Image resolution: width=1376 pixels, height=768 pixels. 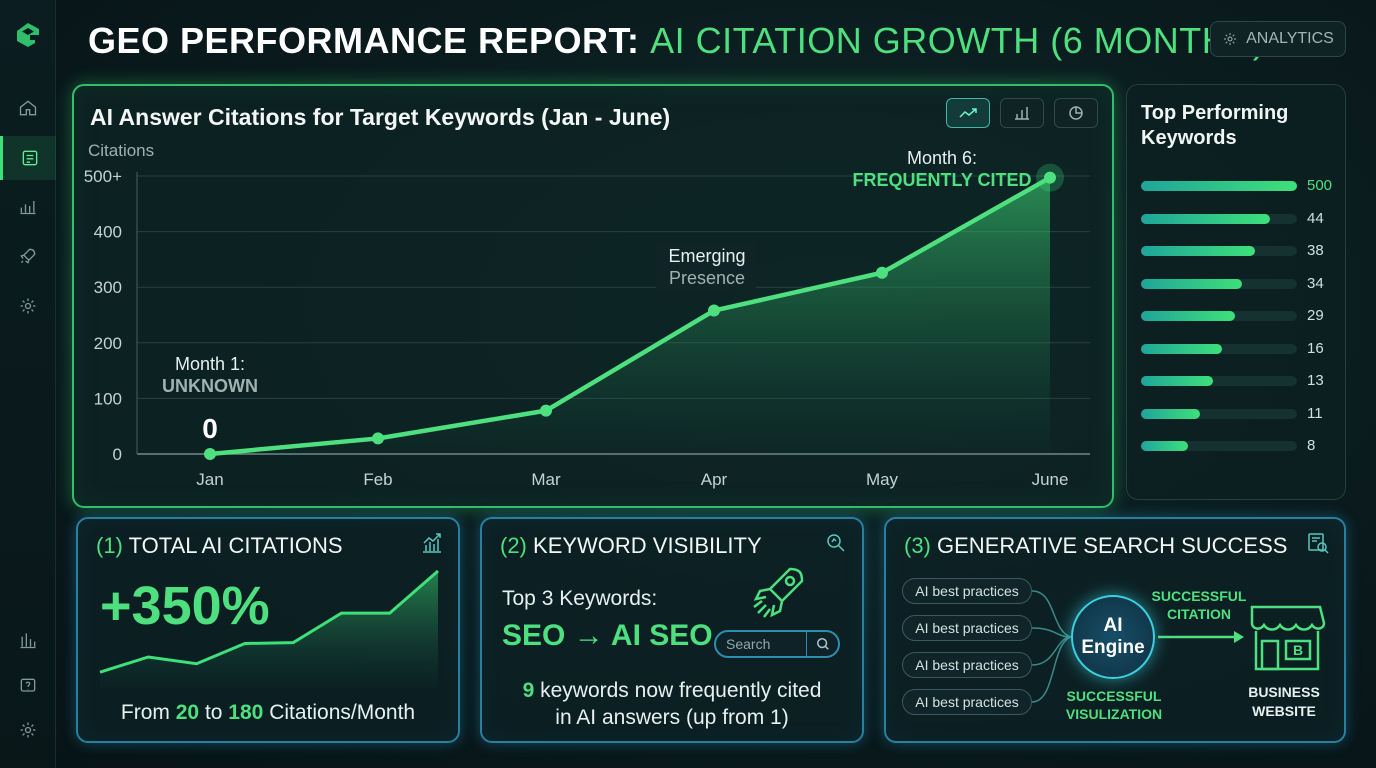 I want to click on range-to: 180, so click(x=246, y=712).